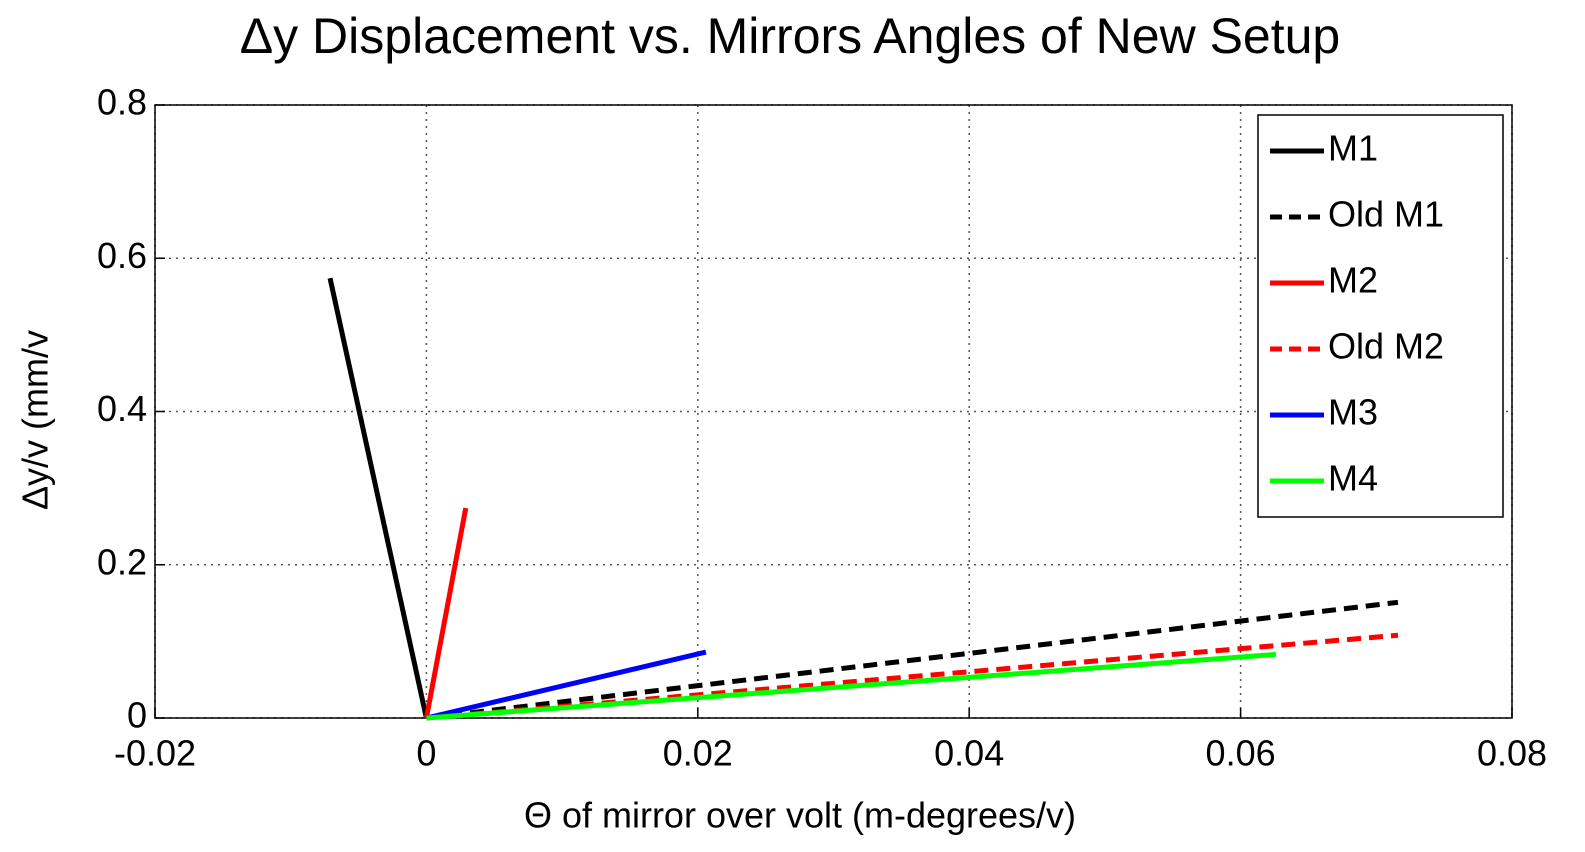  What do you see at coordinates (137, 715) in the screenshot?
I see `y-tick-label: 0` at bounding box center [137, 715].